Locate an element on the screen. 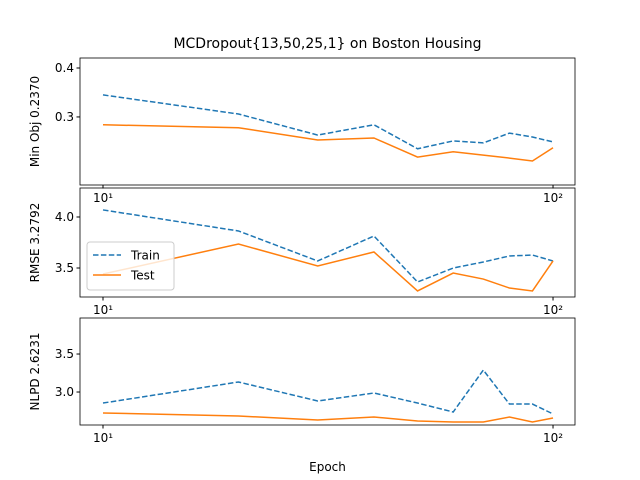 The height and width of the screenshot is (480, 640). y-axis-label: Min Obj 0.2370 is located at coordinates (35, 121).